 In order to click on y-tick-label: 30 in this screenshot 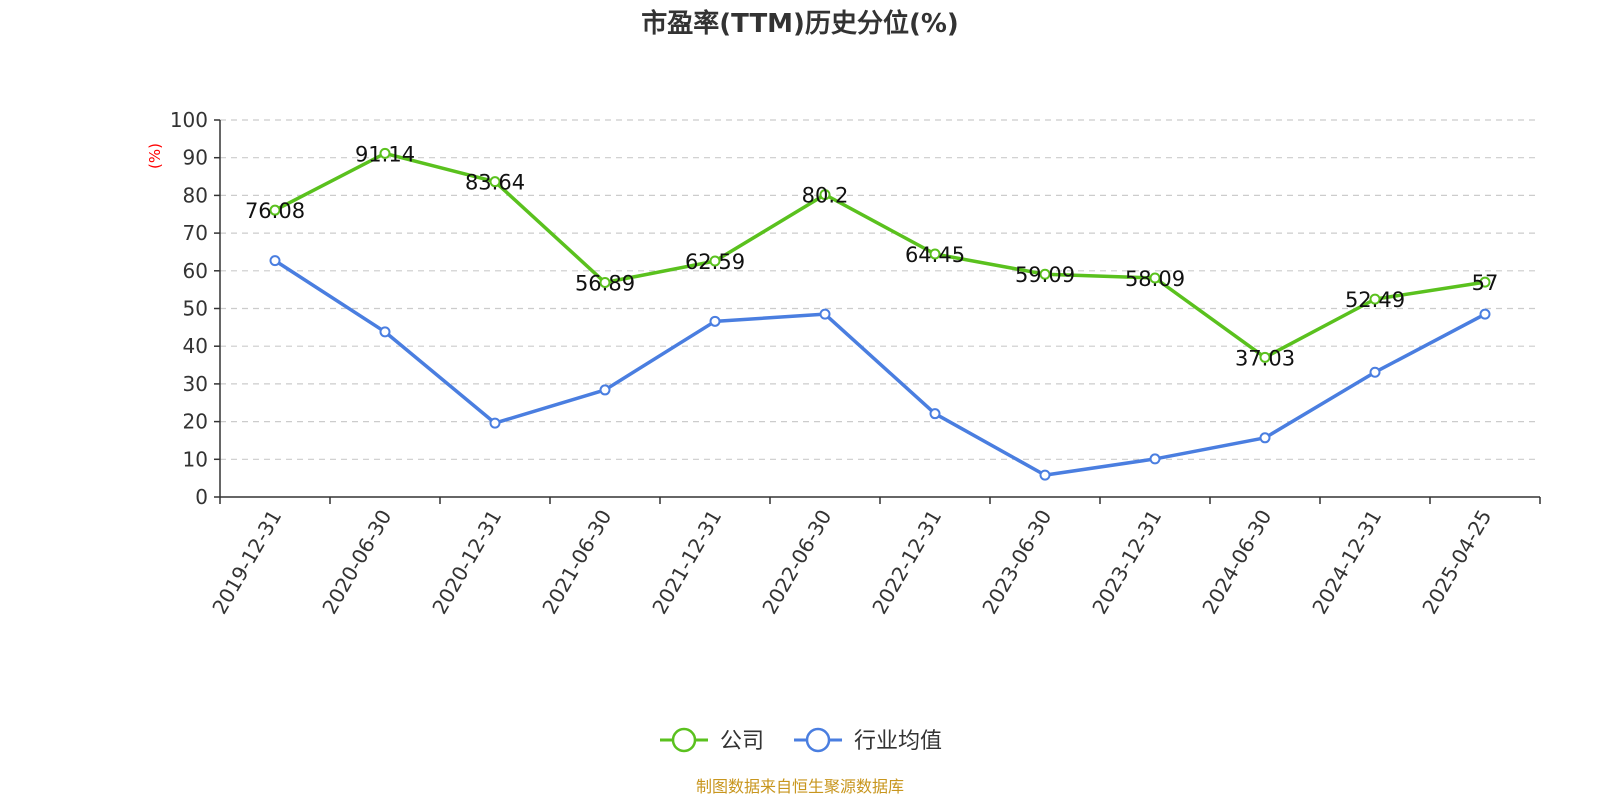, I will do `click(195, 384)`.